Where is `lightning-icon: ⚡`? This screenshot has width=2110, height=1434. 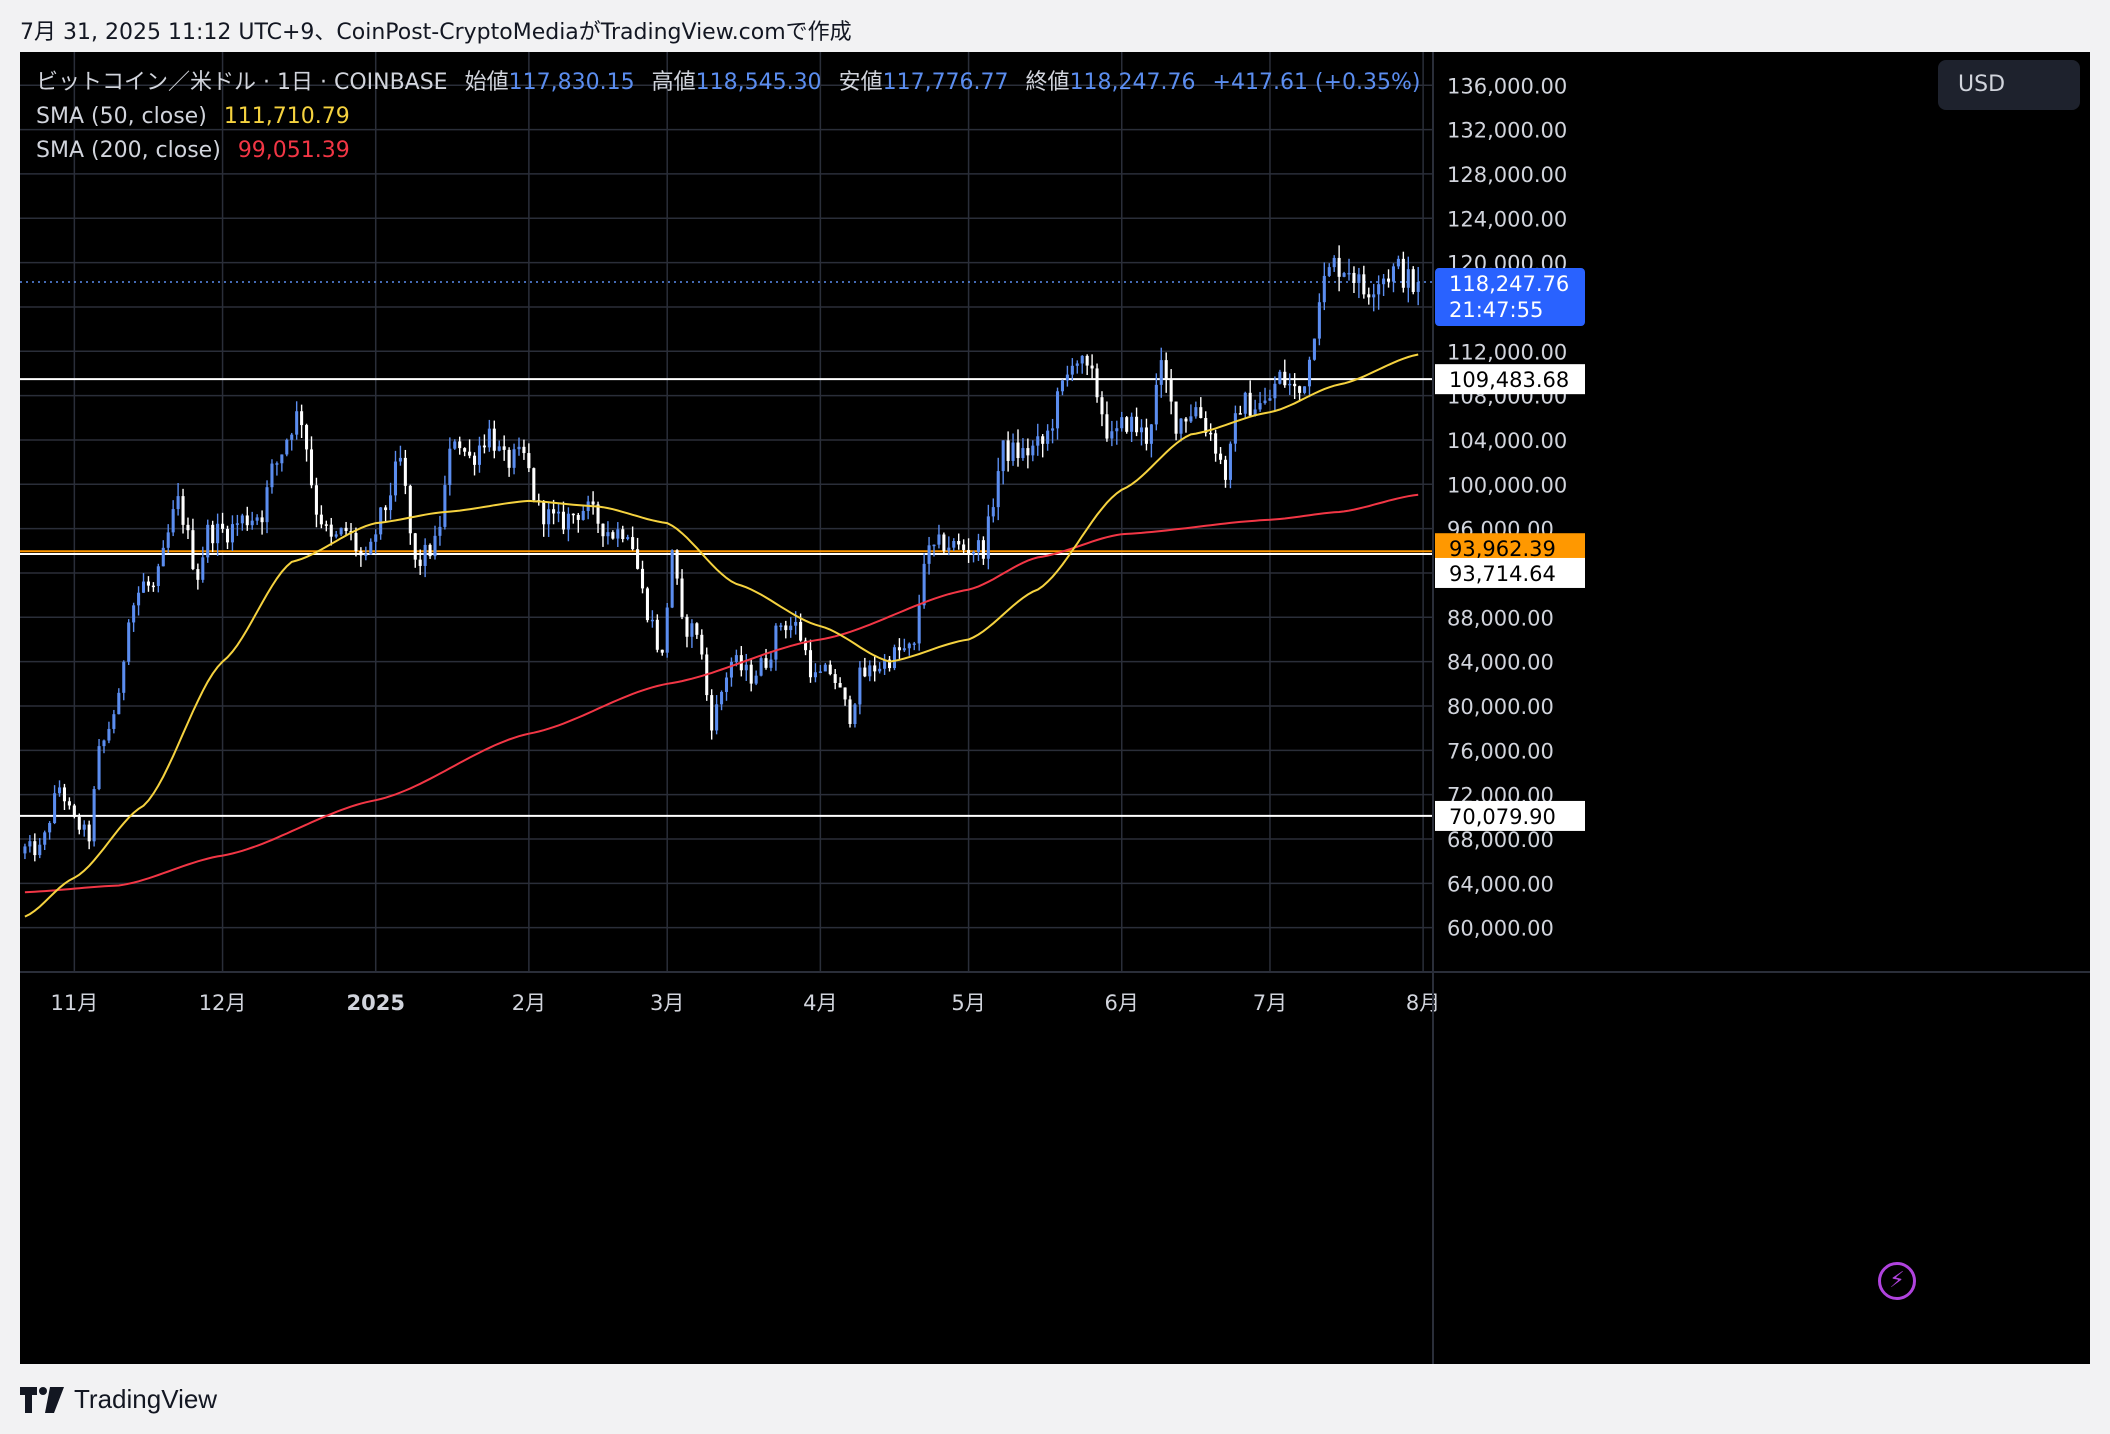
lightning-icon: ⚡ is located at coordinates (1897, 1281).